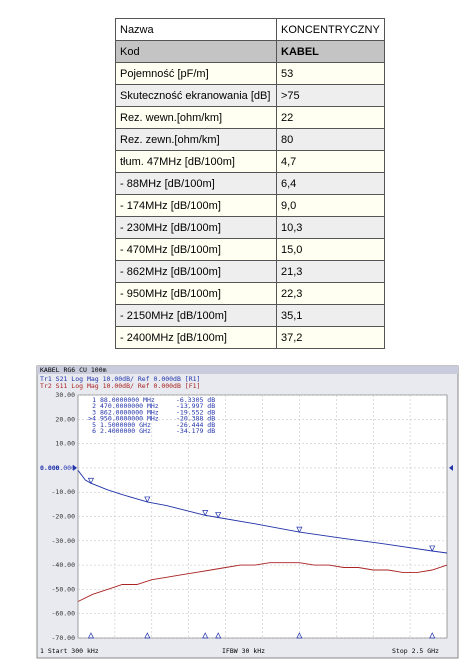 This screenshot has height=666, width=470. What do you see at coordinates (330, 337) in the screenshot?
I see `table-cell: 37,2` at bounding box center [330, 337].